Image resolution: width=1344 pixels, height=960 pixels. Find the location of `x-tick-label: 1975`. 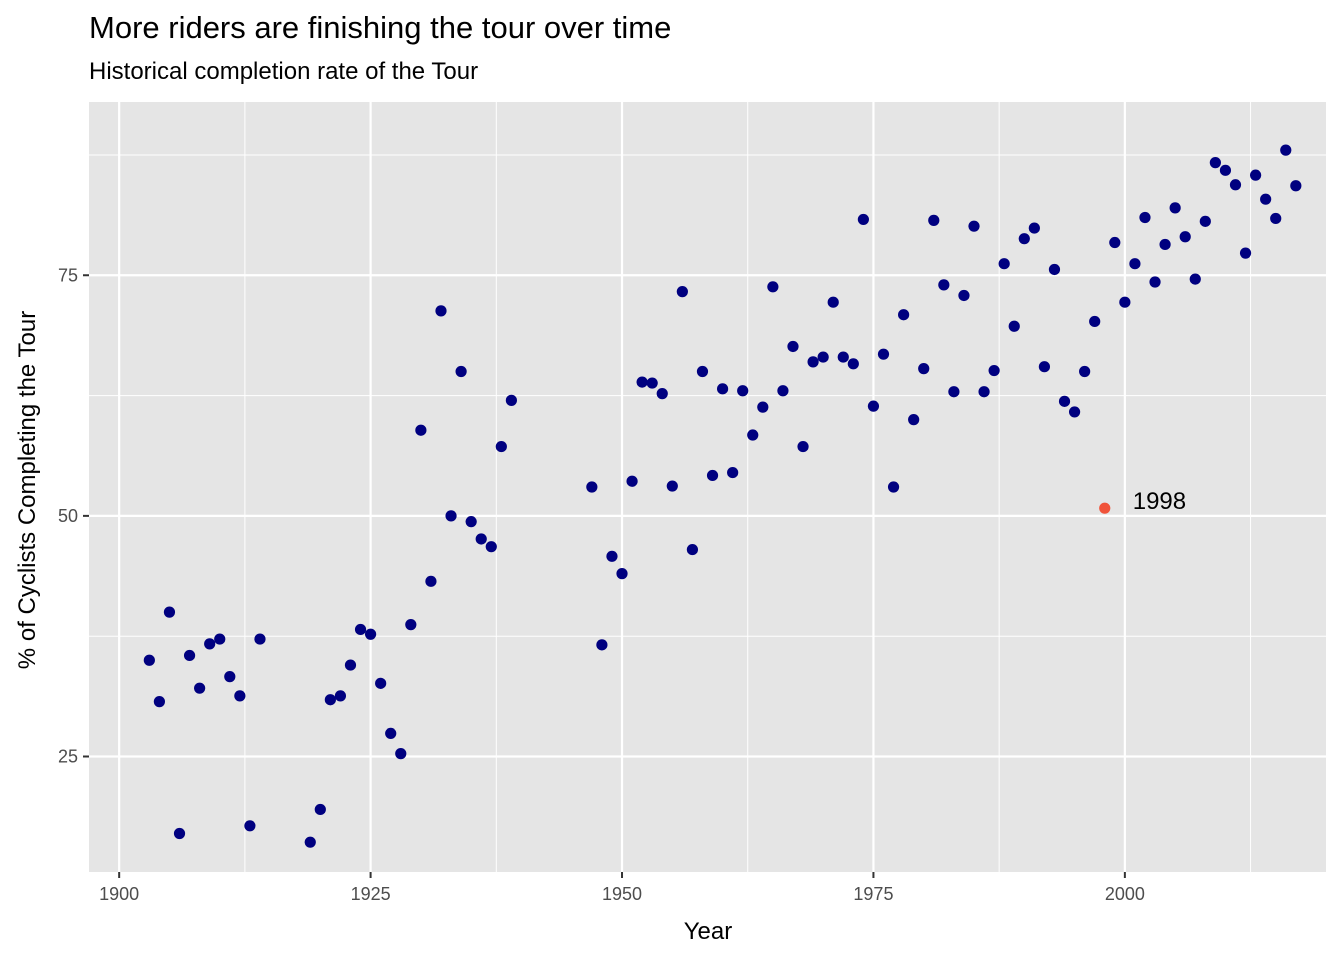

x-tick-label: 1975 is located at coordinates (873, 894).